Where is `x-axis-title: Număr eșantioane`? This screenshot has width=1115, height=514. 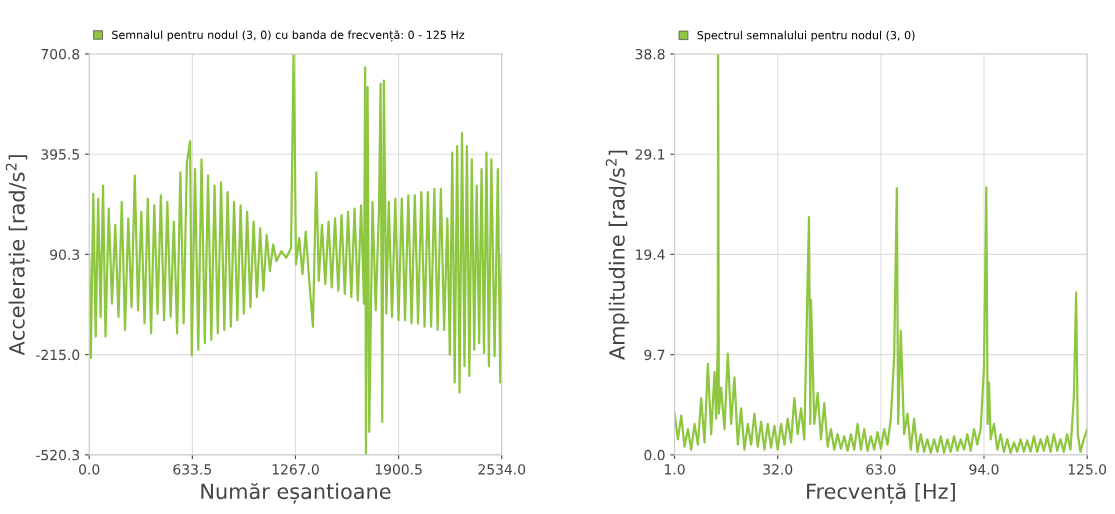 x-axis-title: Număr eșantioane is located at coordinates (296, 493).